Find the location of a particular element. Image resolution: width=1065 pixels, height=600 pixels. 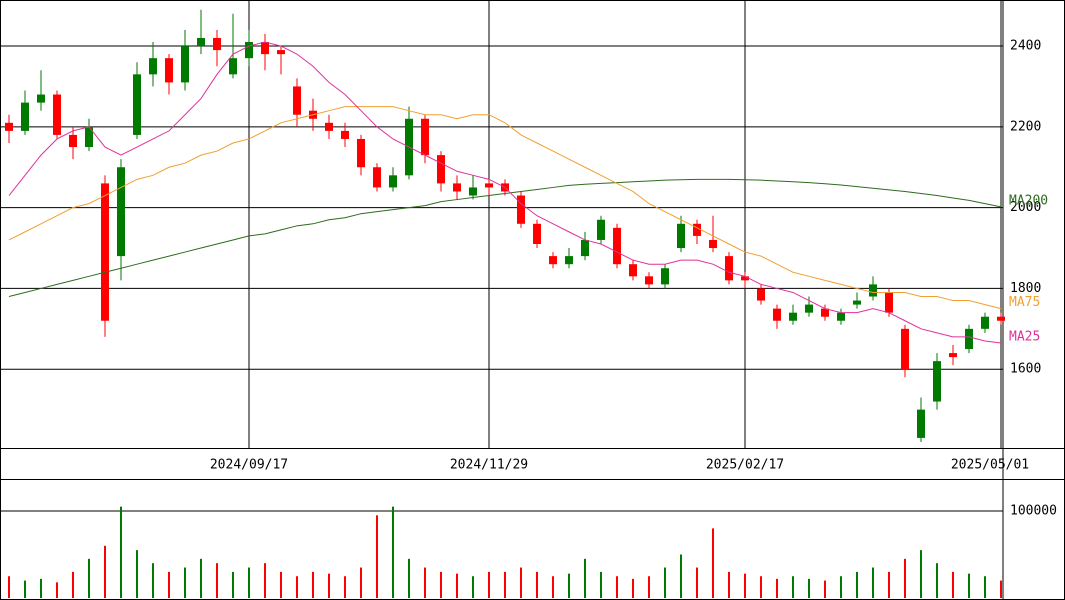

y-tick-label: 2400 is located at coordinates (1025, 46).